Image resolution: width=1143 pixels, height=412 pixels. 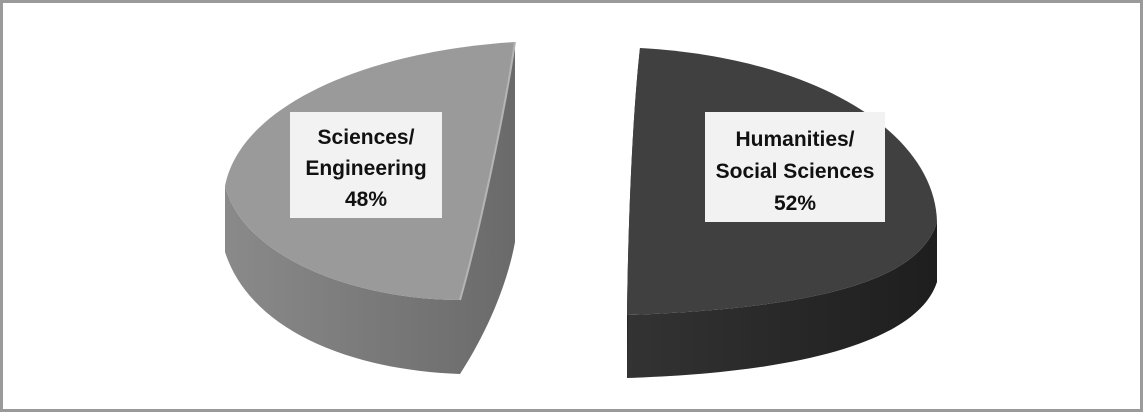 I want to click on data-label-sciences-value: 48%, so click(x=366, y=199).